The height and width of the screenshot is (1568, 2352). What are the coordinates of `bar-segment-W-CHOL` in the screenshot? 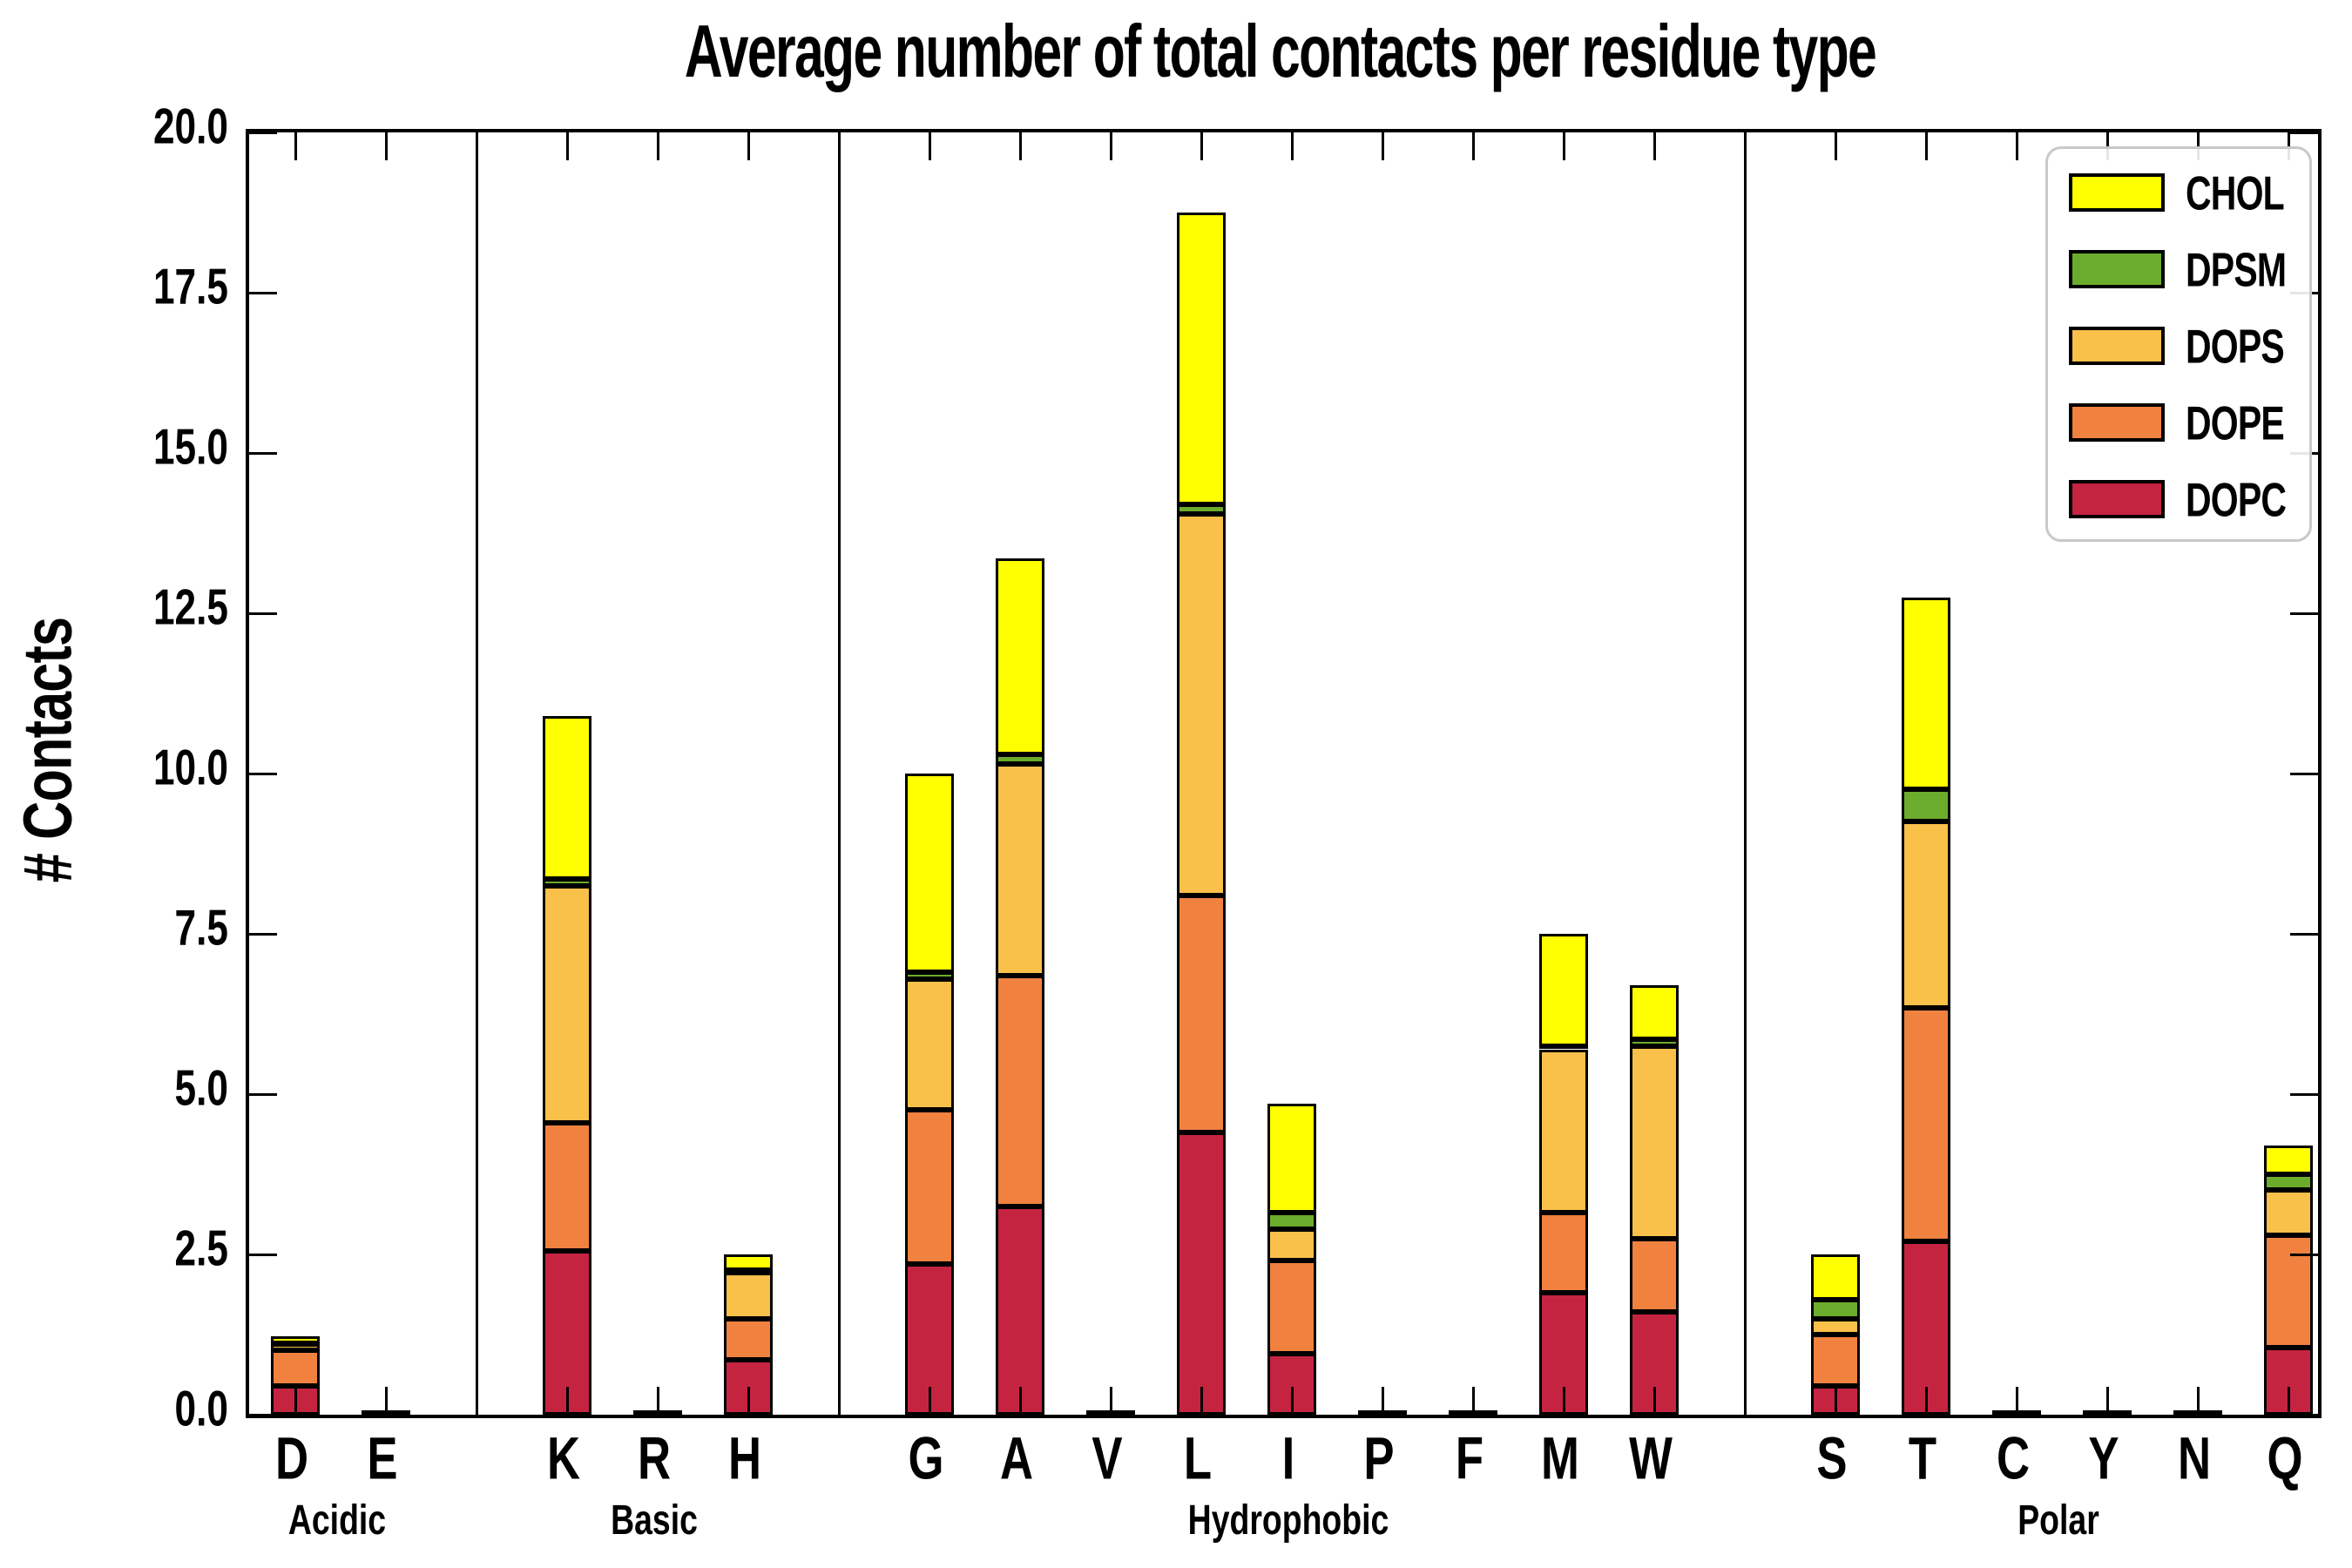 It's located at (1654, 1012).